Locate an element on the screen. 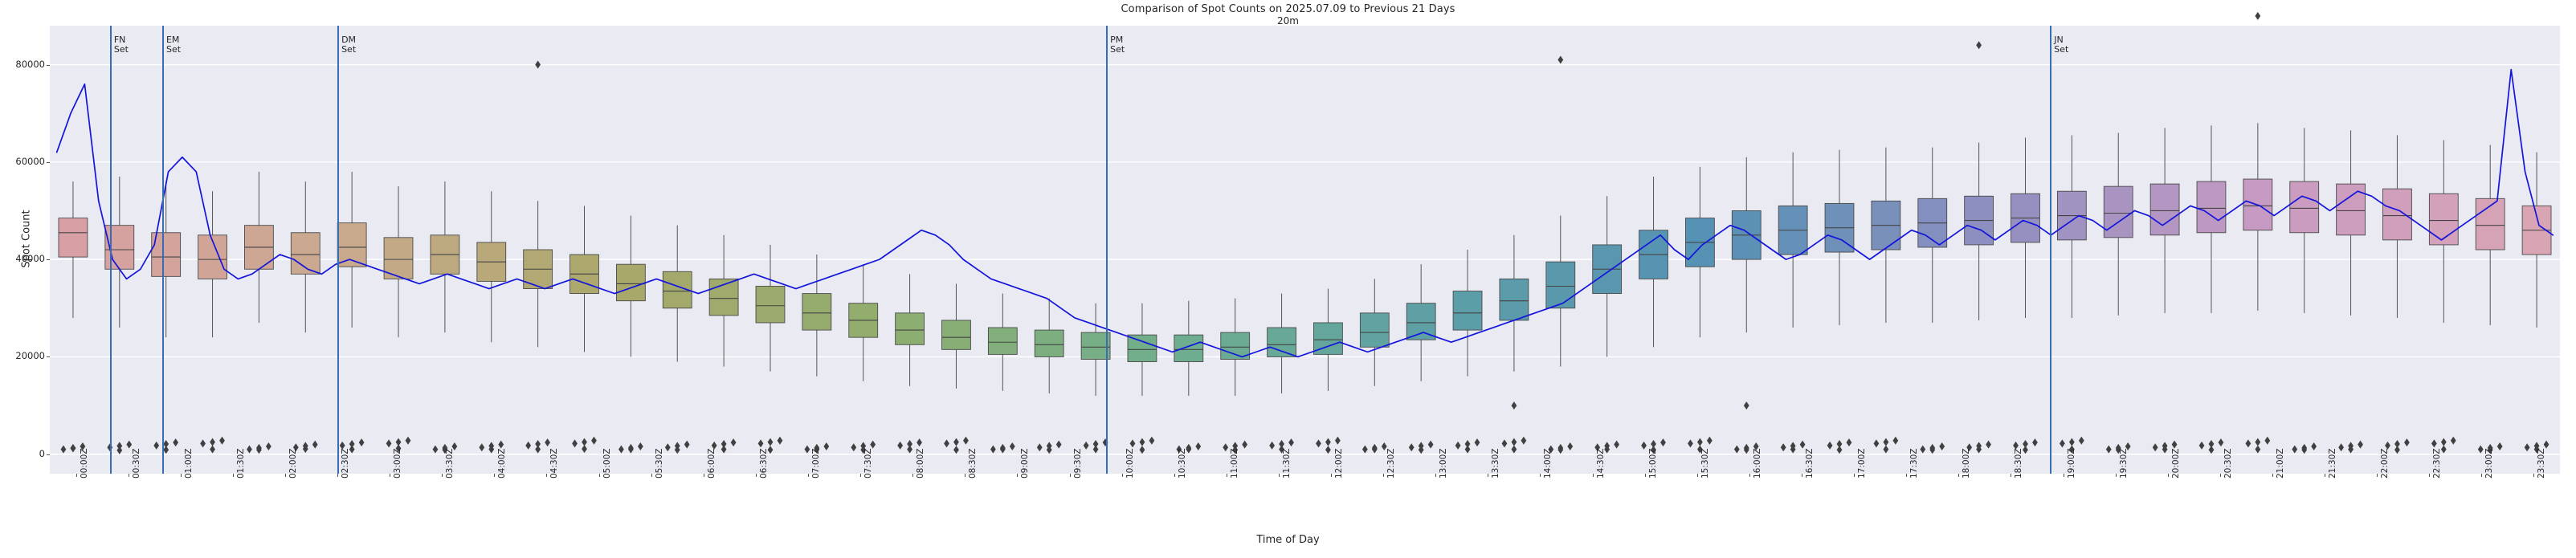 This screenshot has width=2576, height=558. x-tick-label: 04:30Z is located at coordinates (554, 463).